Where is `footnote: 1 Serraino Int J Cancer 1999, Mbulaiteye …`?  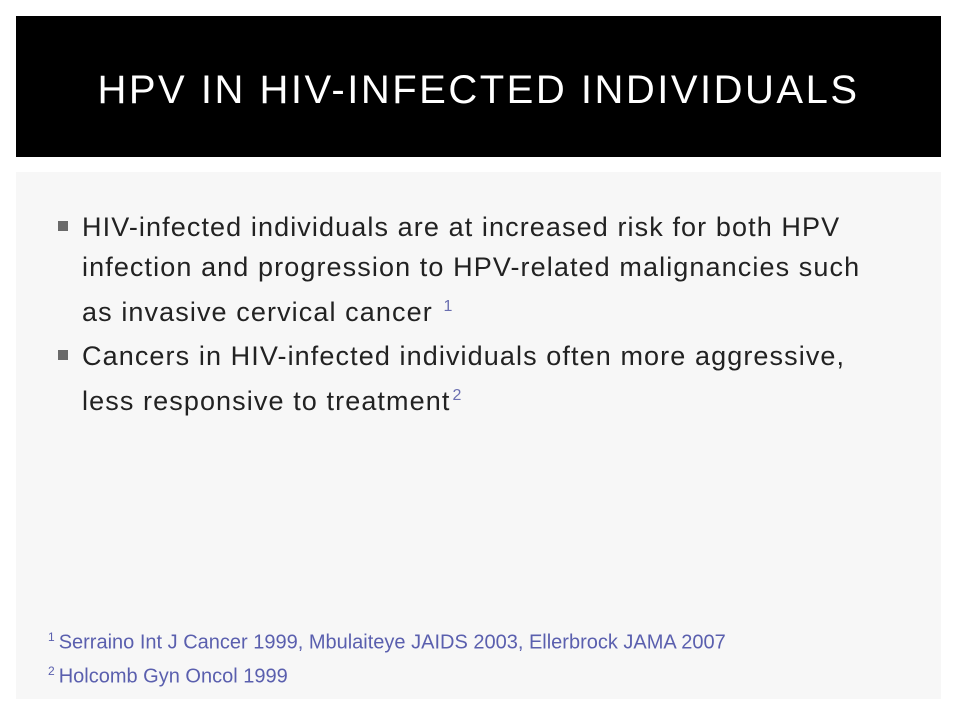 footnote: 1 Serraino Int J Cancer 1999, Mbulaiteye … is located at coordinates (488, 640).